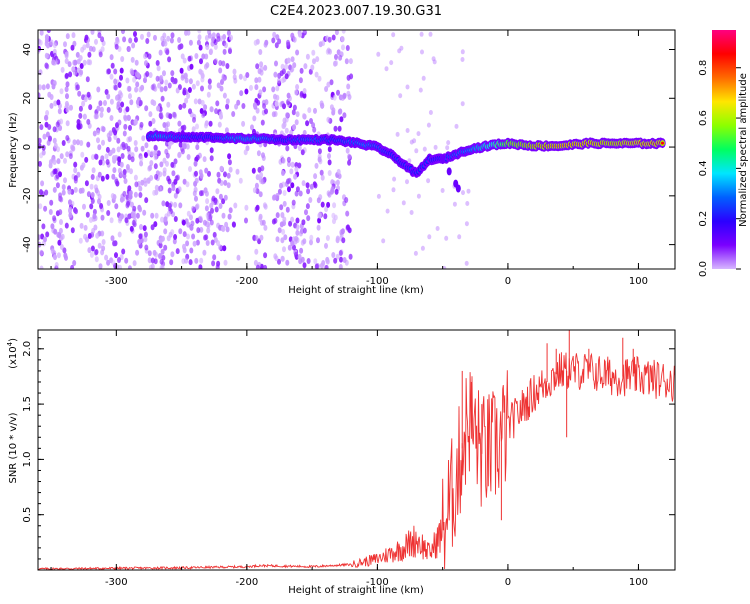 The height and width of the screenshot is (604, 750). What do you see at coordinates (27, 349) in the screenshot?
I see `y-tick-label: 2.0` at bounding box center [27, 349].